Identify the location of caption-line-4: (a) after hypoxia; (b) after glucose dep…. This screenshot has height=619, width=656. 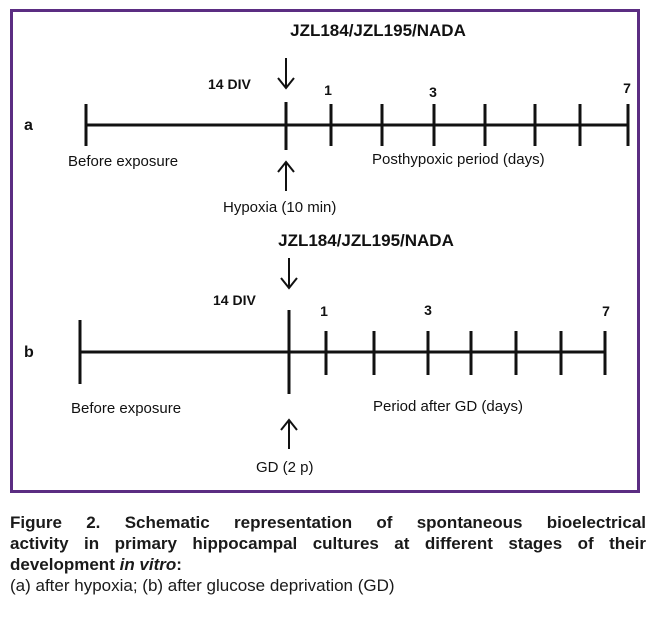
(202, 585).